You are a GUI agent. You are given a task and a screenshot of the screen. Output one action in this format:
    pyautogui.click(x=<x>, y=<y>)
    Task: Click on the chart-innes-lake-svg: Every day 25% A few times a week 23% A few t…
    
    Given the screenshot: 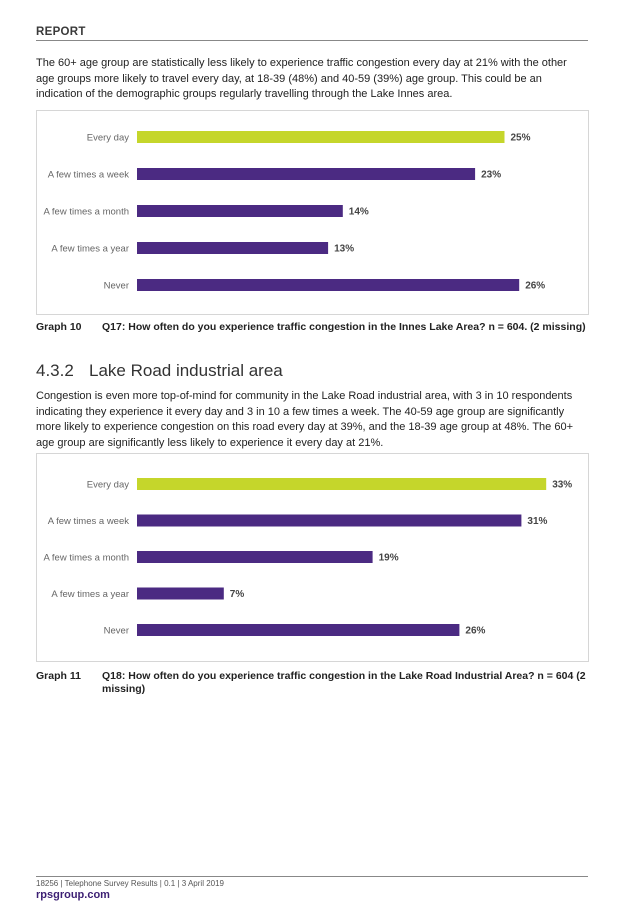 What is the action you would take?
    pyautogui.click(x=294, y=211)
    